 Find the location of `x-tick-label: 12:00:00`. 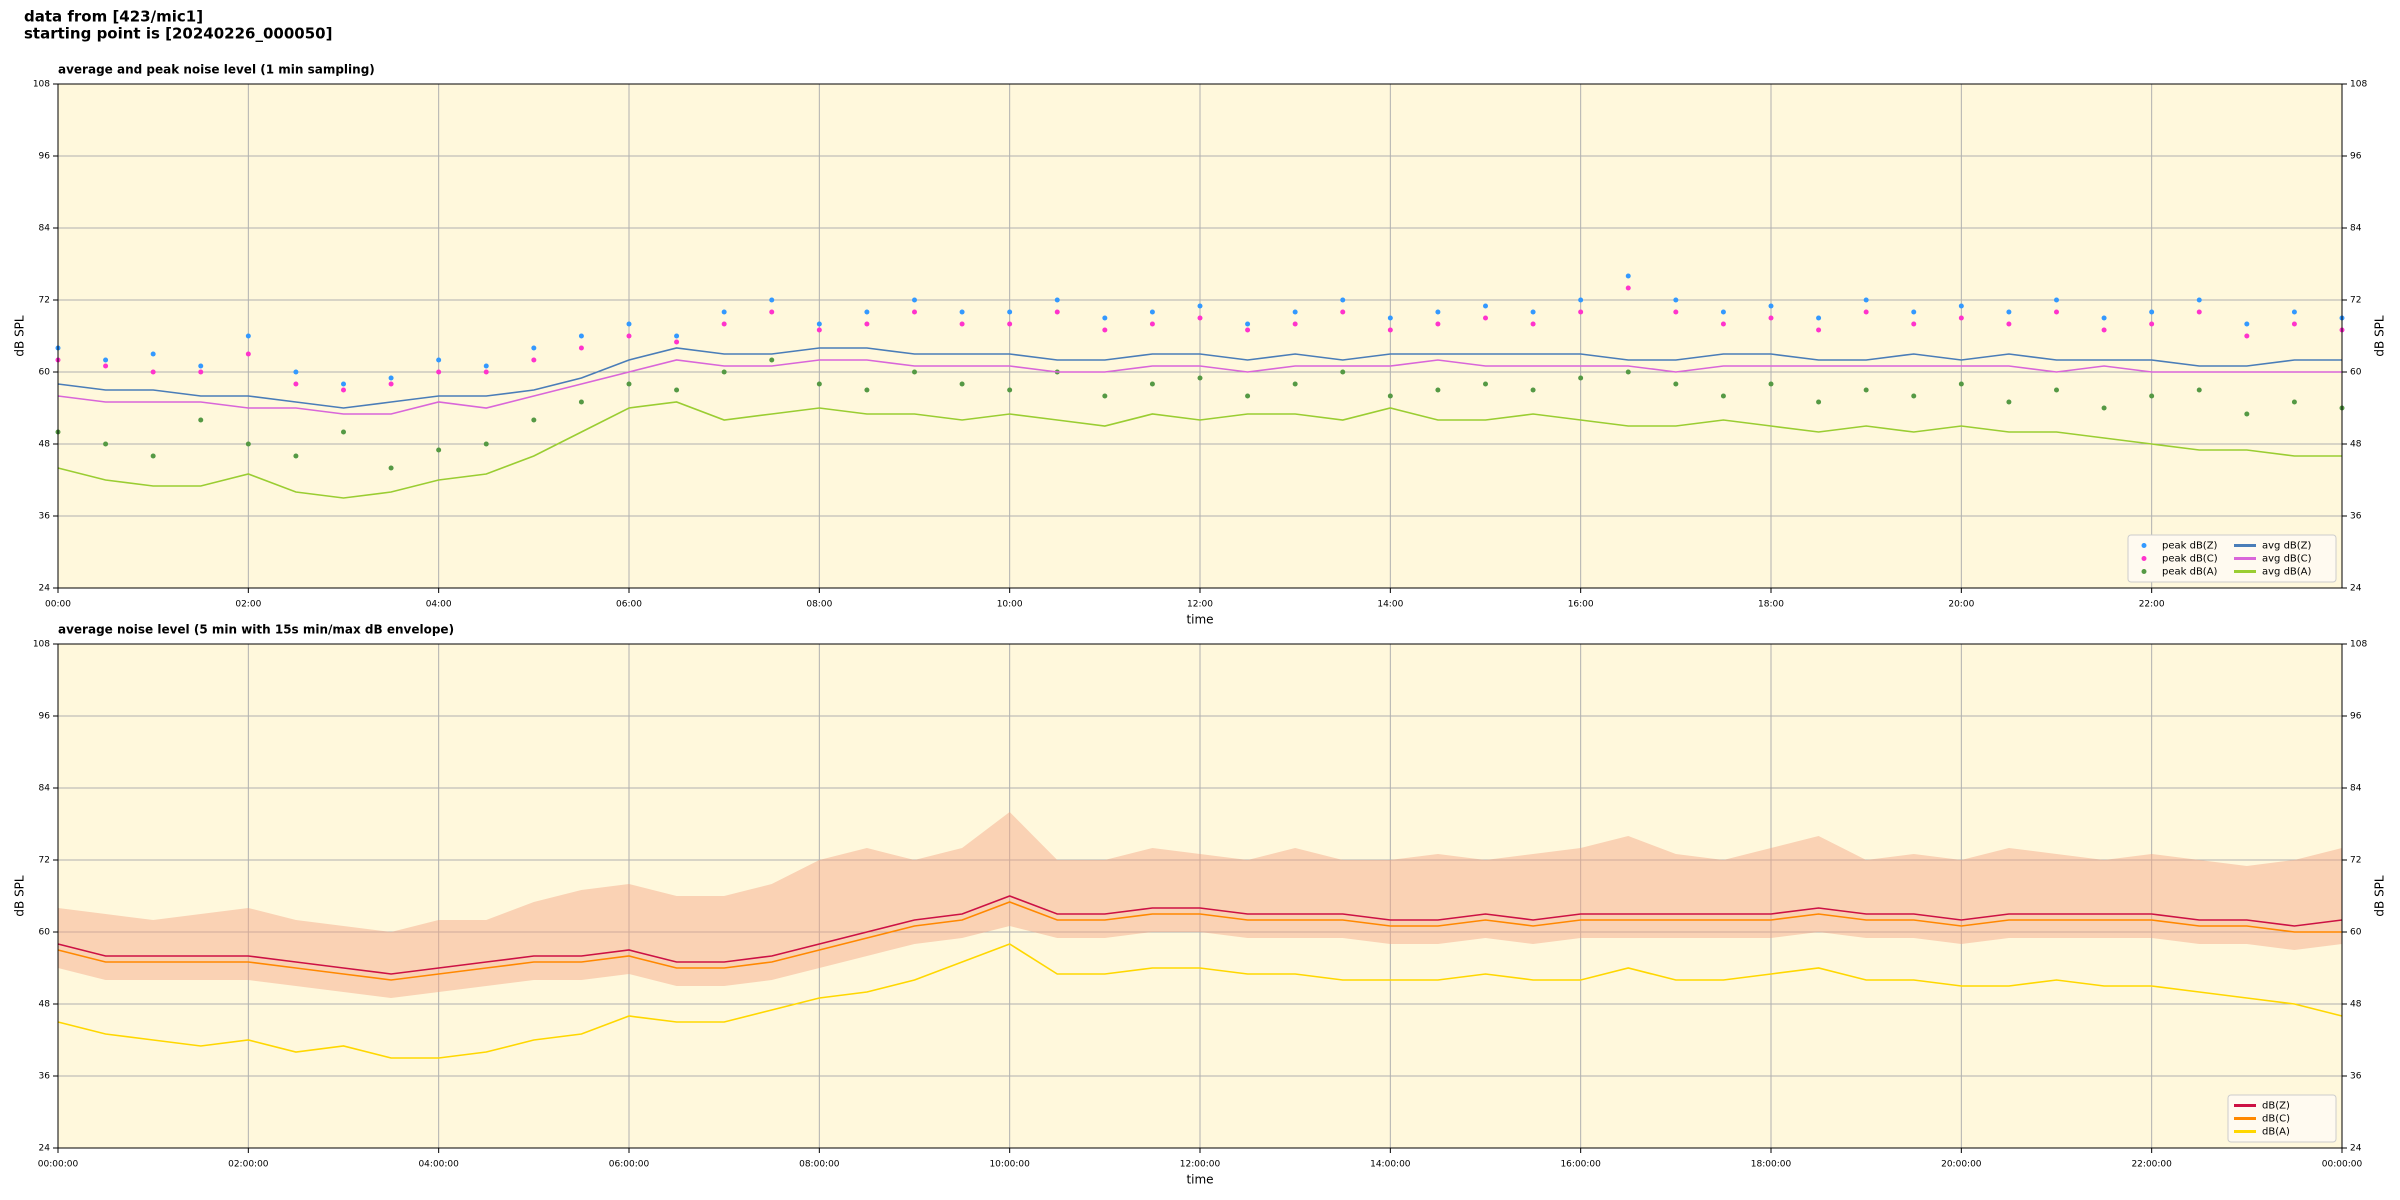

x-tick-label: 12:00:00 is located at coordinates (1200, 1165).